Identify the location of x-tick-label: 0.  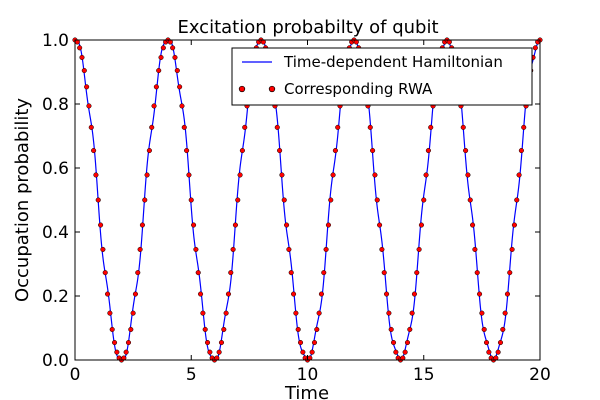
(75, 375).